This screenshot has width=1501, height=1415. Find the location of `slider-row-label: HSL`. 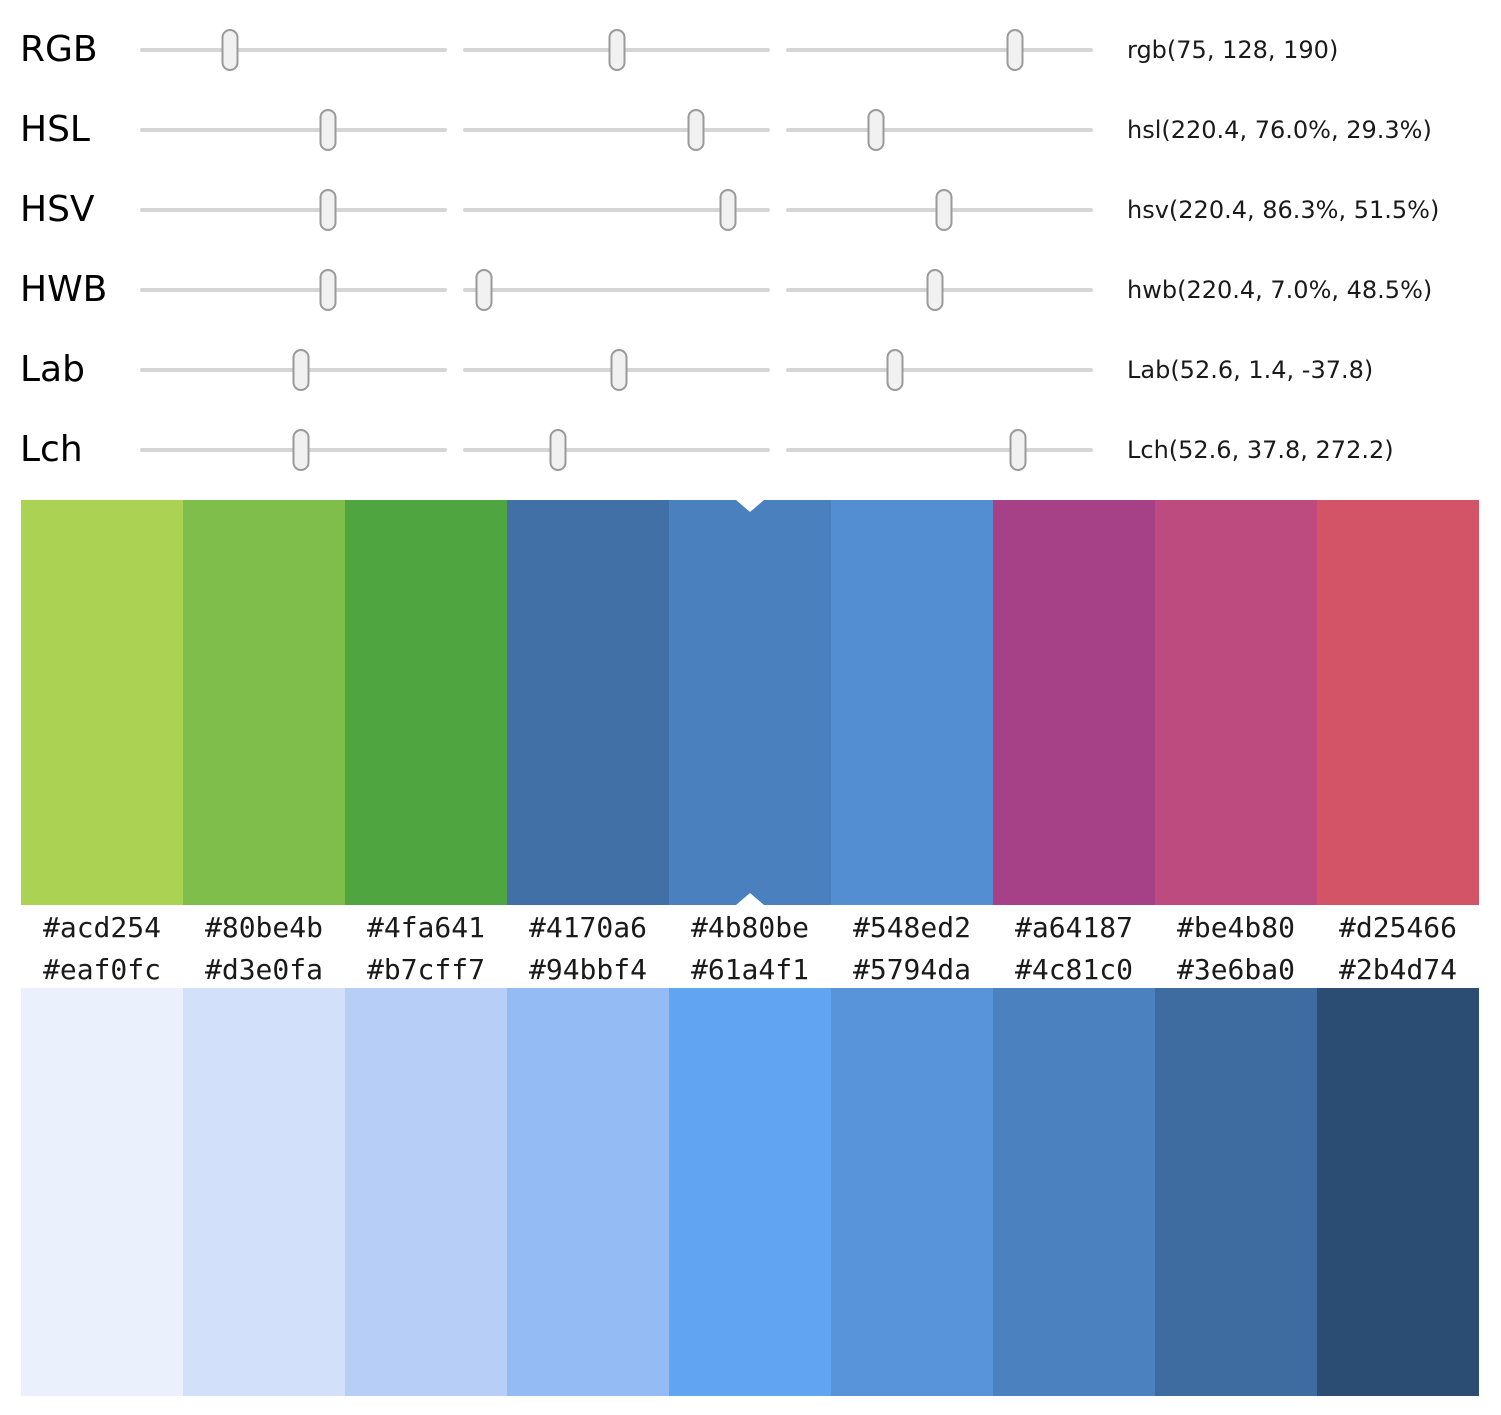

slider-row-label: HSL is located at coordinates (55, 129).